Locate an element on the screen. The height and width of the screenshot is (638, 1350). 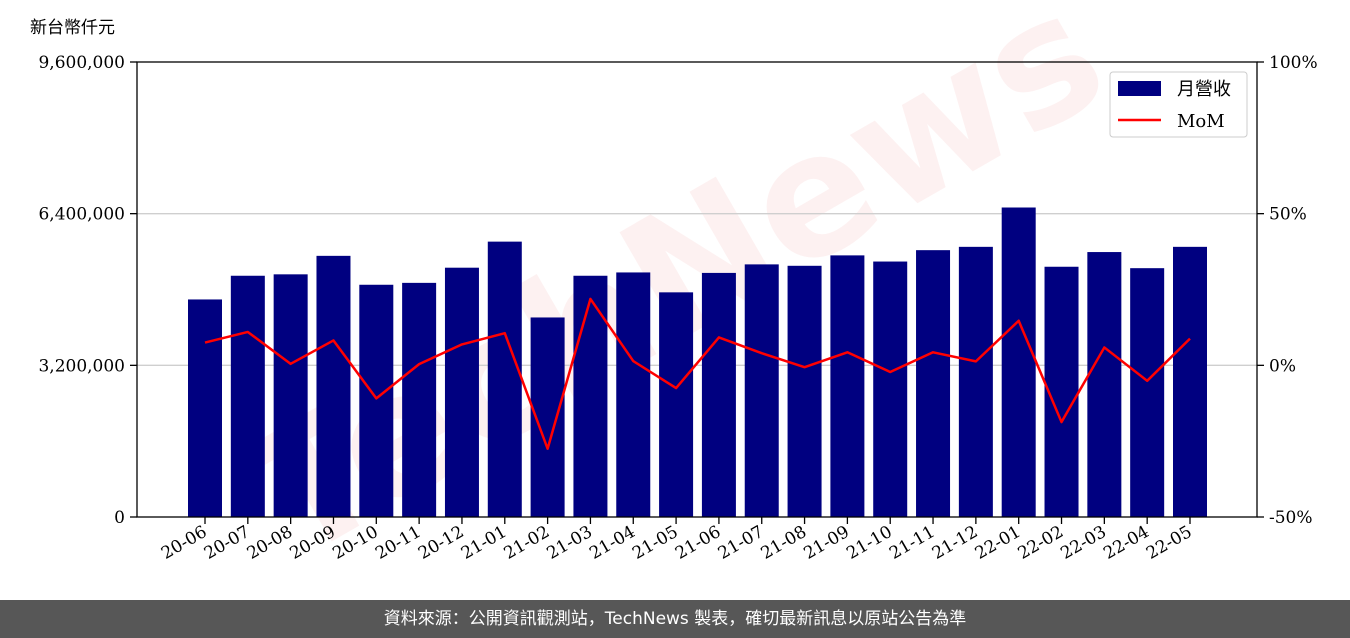
x-tick-label: 22-05 is located at coordinates (1169, 543).